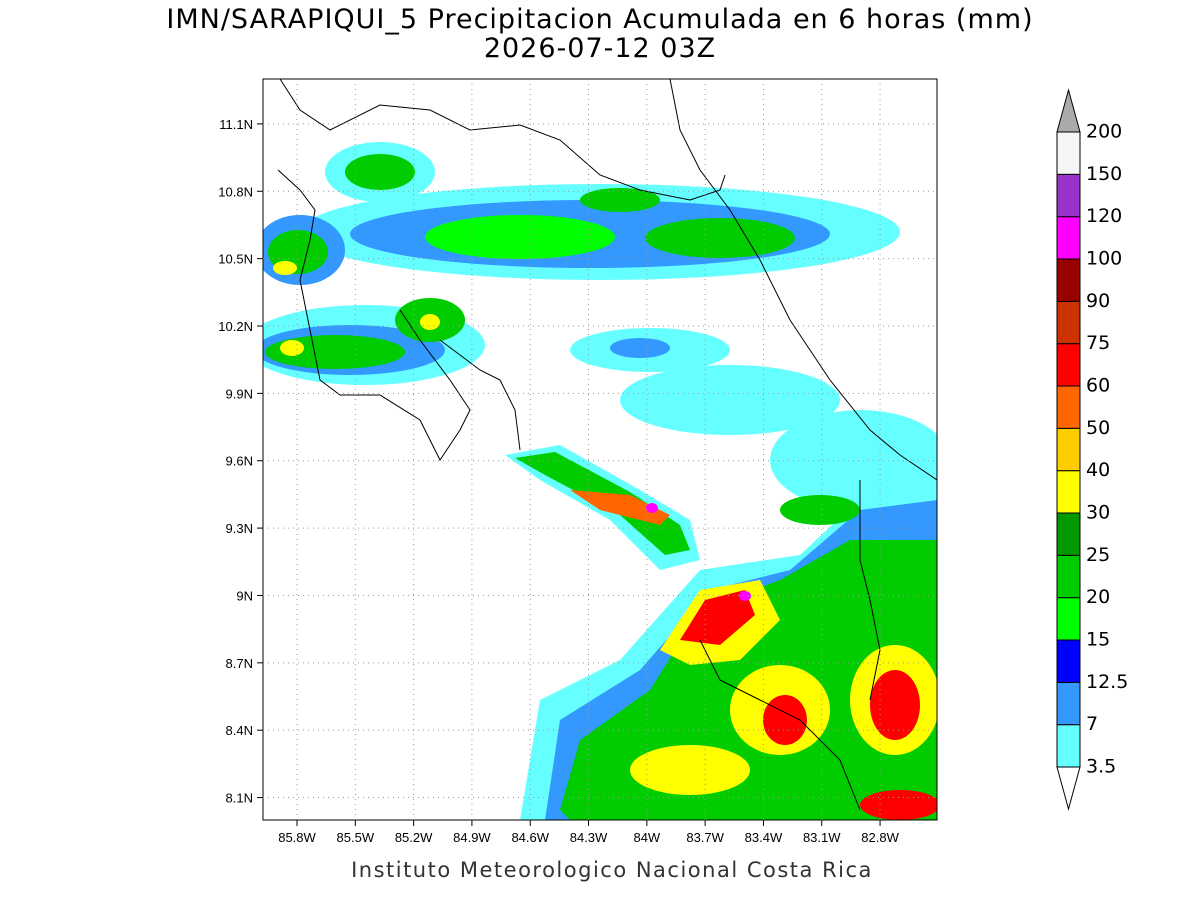  I want to click on x-tick-label: 84.3W, so click(589, 837).